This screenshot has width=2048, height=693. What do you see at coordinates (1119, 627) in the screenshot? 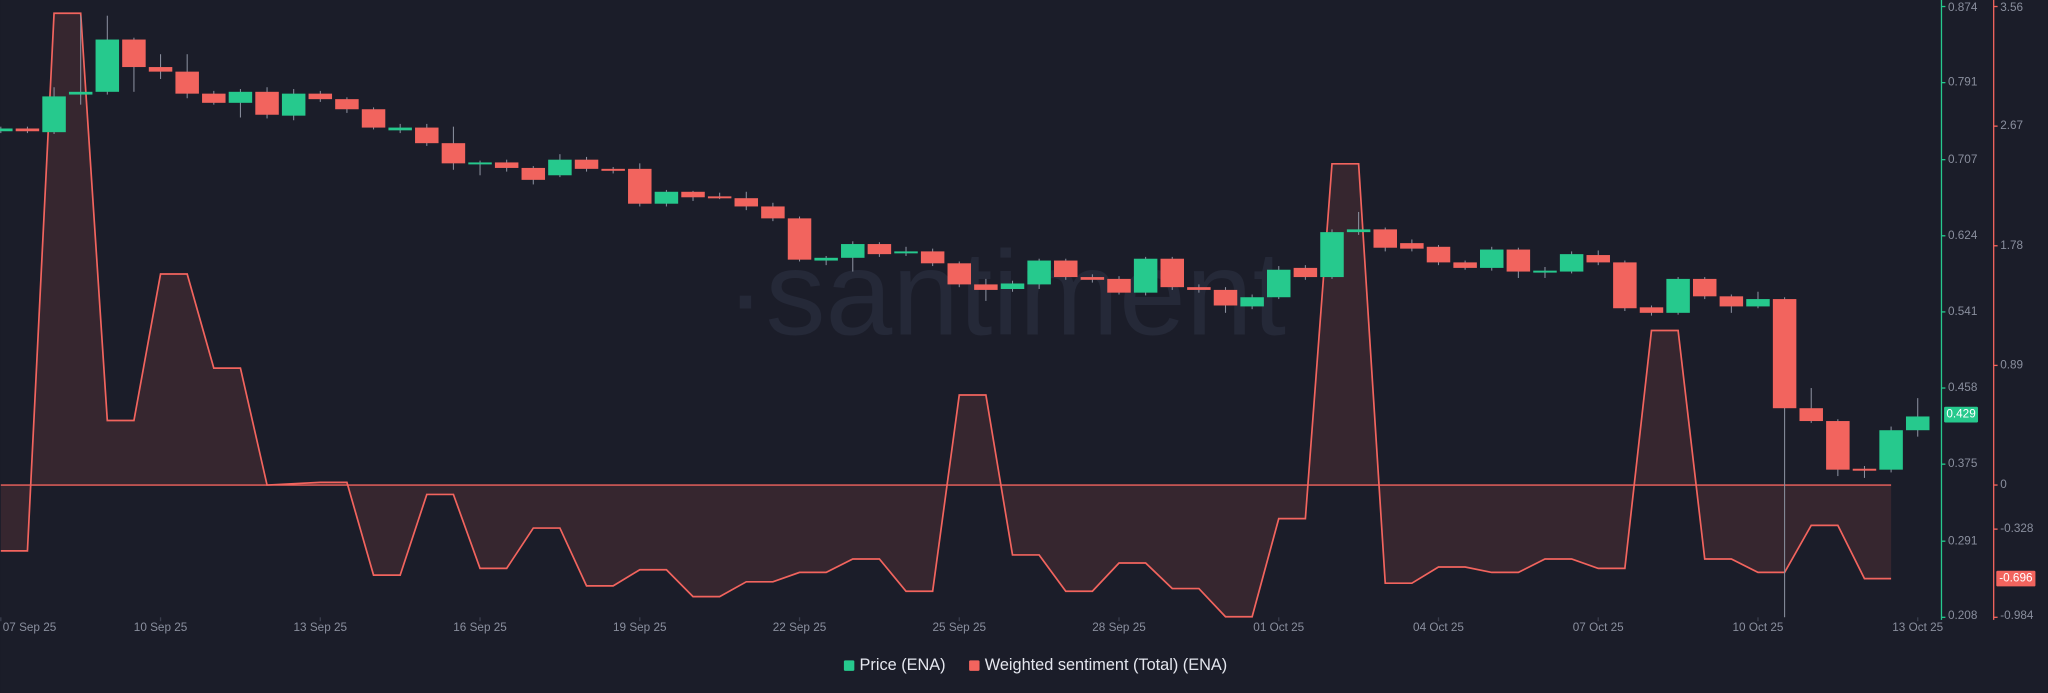
I see `x-tick-label: 28 Sep 25` at bounding box center [1119, 627].